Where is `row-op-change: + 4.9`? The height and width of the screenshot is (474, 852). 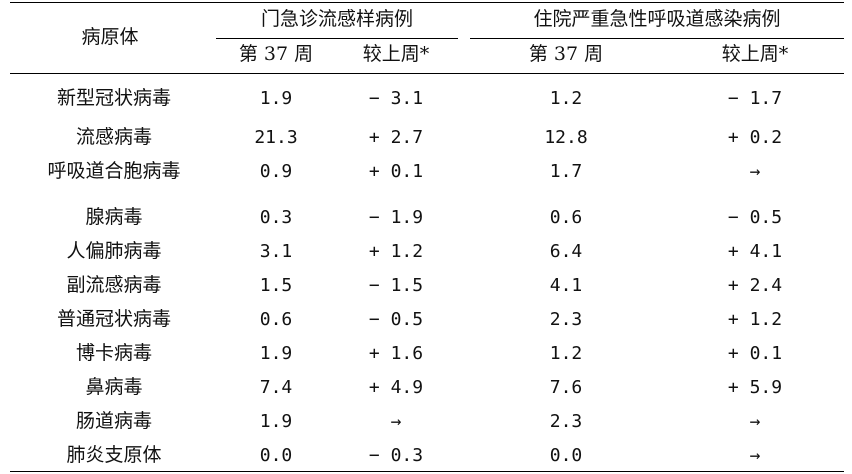
row-op-change: + 4.9 is located at coordinates (396, 387).